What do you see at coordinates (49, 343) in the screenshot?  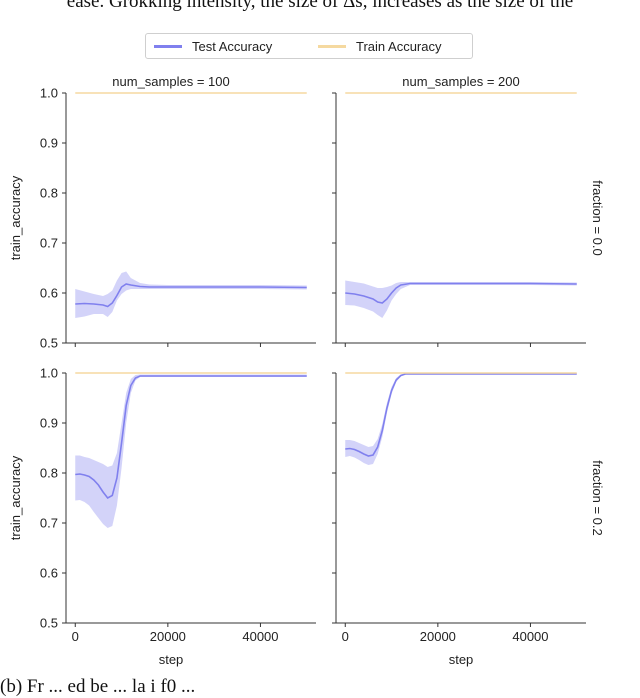 I see `y-tick-label-r0c0: 0.5` at bounding box center [49, 343].